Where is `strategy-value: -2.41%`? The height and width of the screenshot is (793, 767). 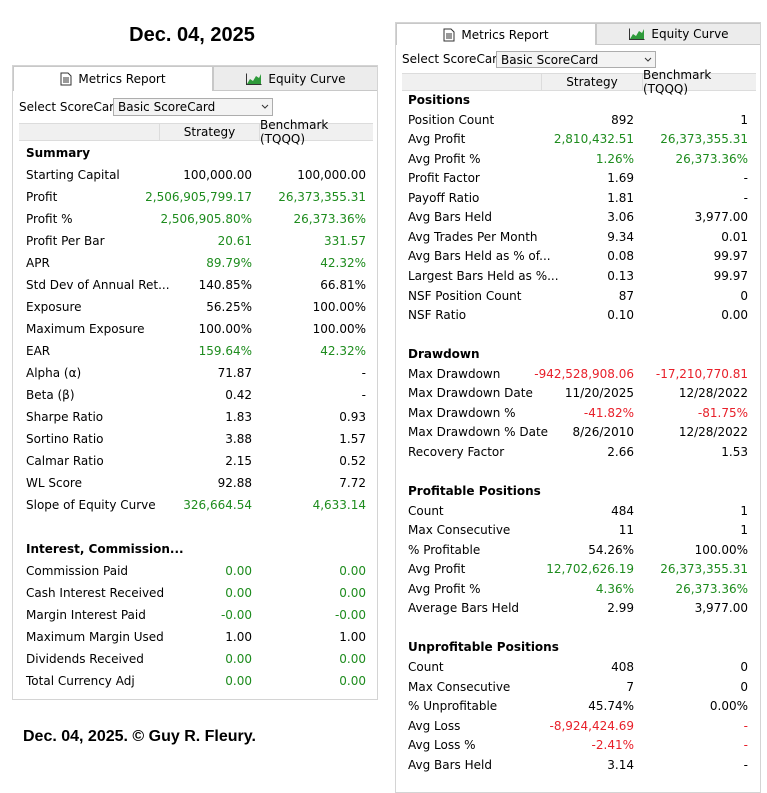
strategy-value: -2.41% is located at coordinates (612, 745).